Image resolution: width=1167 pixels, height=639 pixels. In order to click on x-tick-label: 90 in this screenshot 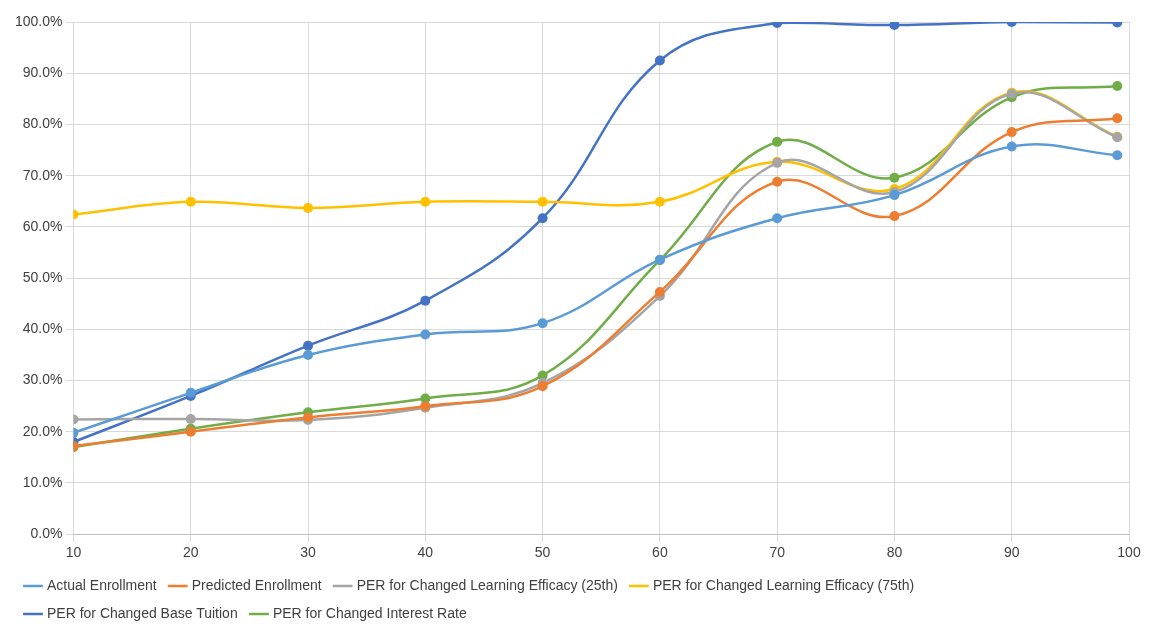, I will do `click(1011, 552)`.